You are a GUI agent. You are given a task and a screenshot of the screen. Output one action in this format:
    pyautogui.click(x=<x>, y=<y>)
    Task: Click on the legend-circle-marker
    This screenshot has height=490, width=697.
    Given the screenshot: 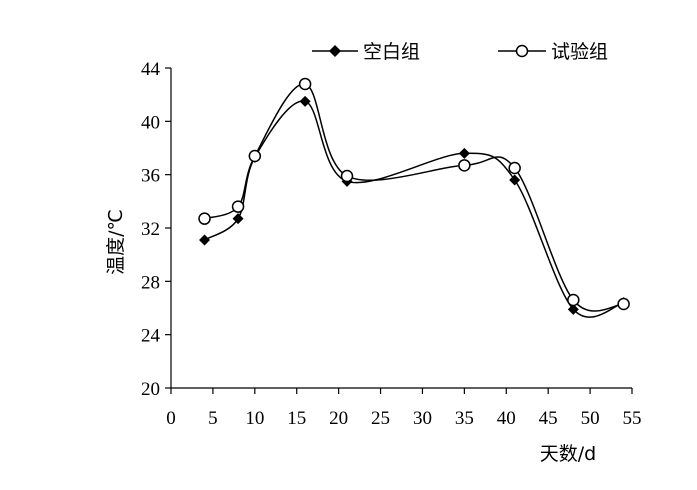 What is the action you would take?
    pyautogui.click(x=522, y=51)
    